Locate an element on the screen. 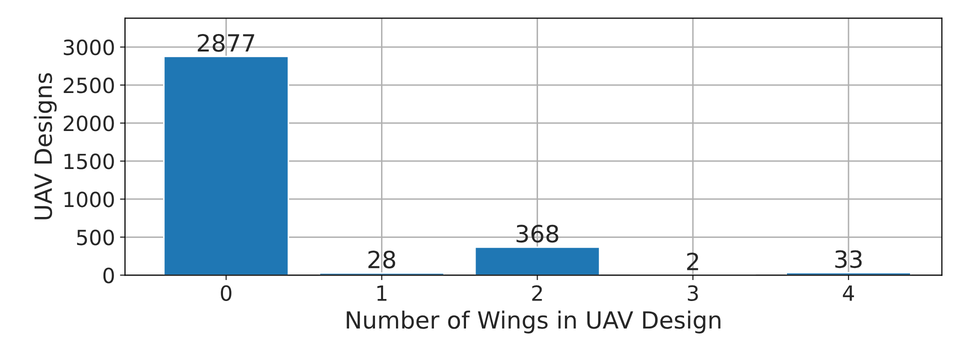 Image resolution: width=969 pixels, height=363 pixels. x-tick-label: 4 is located at coordinates (848, 293).